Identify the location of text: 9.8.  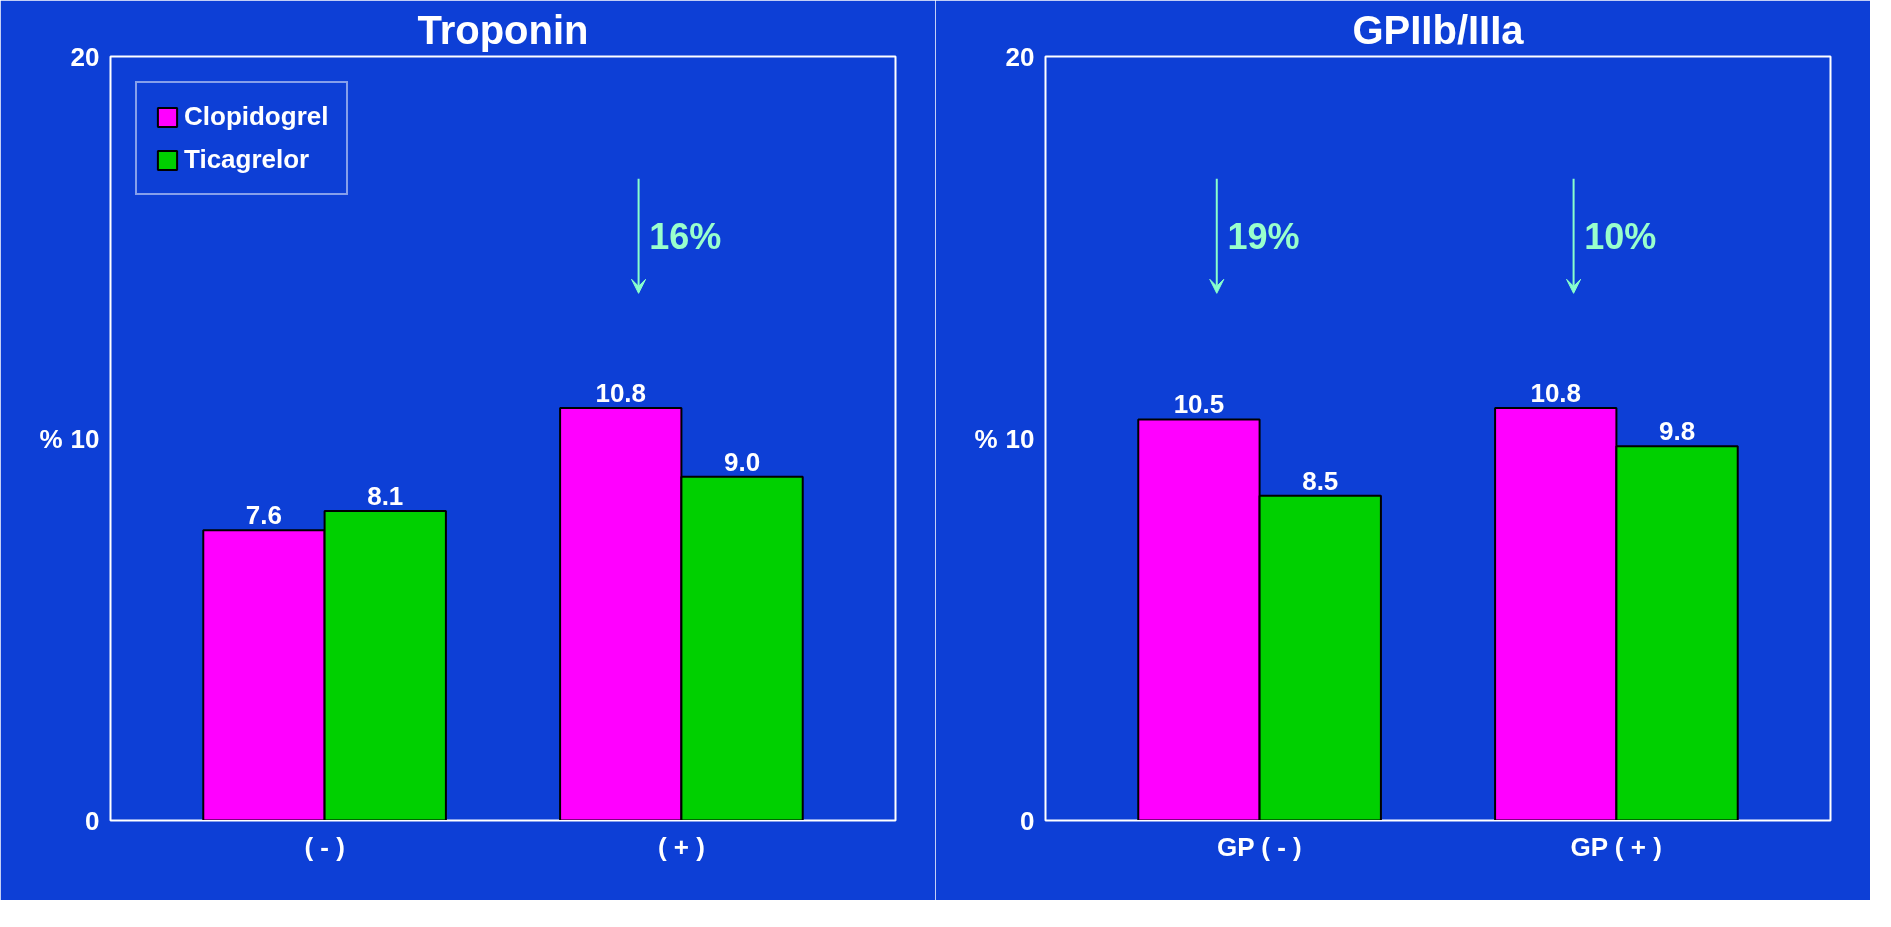
(1677, 431).